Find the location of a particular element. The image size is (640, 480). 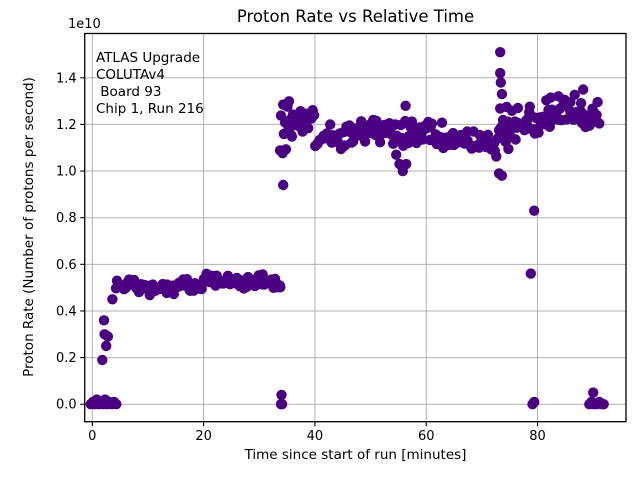

annotation-line: Board 93 is located at coordinates (129, 92).